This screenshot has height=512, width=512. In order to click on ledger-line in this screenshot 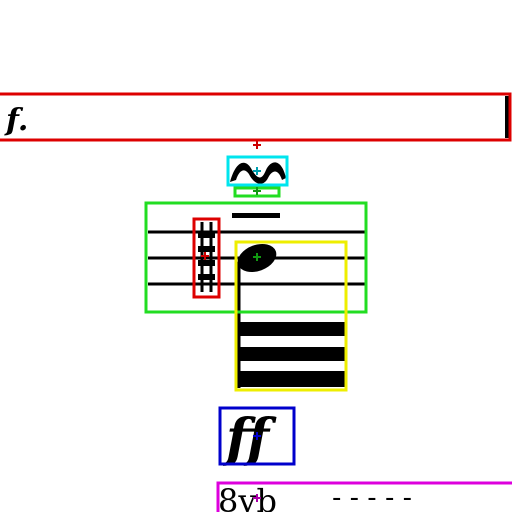, I will do `click(256, 215)`.